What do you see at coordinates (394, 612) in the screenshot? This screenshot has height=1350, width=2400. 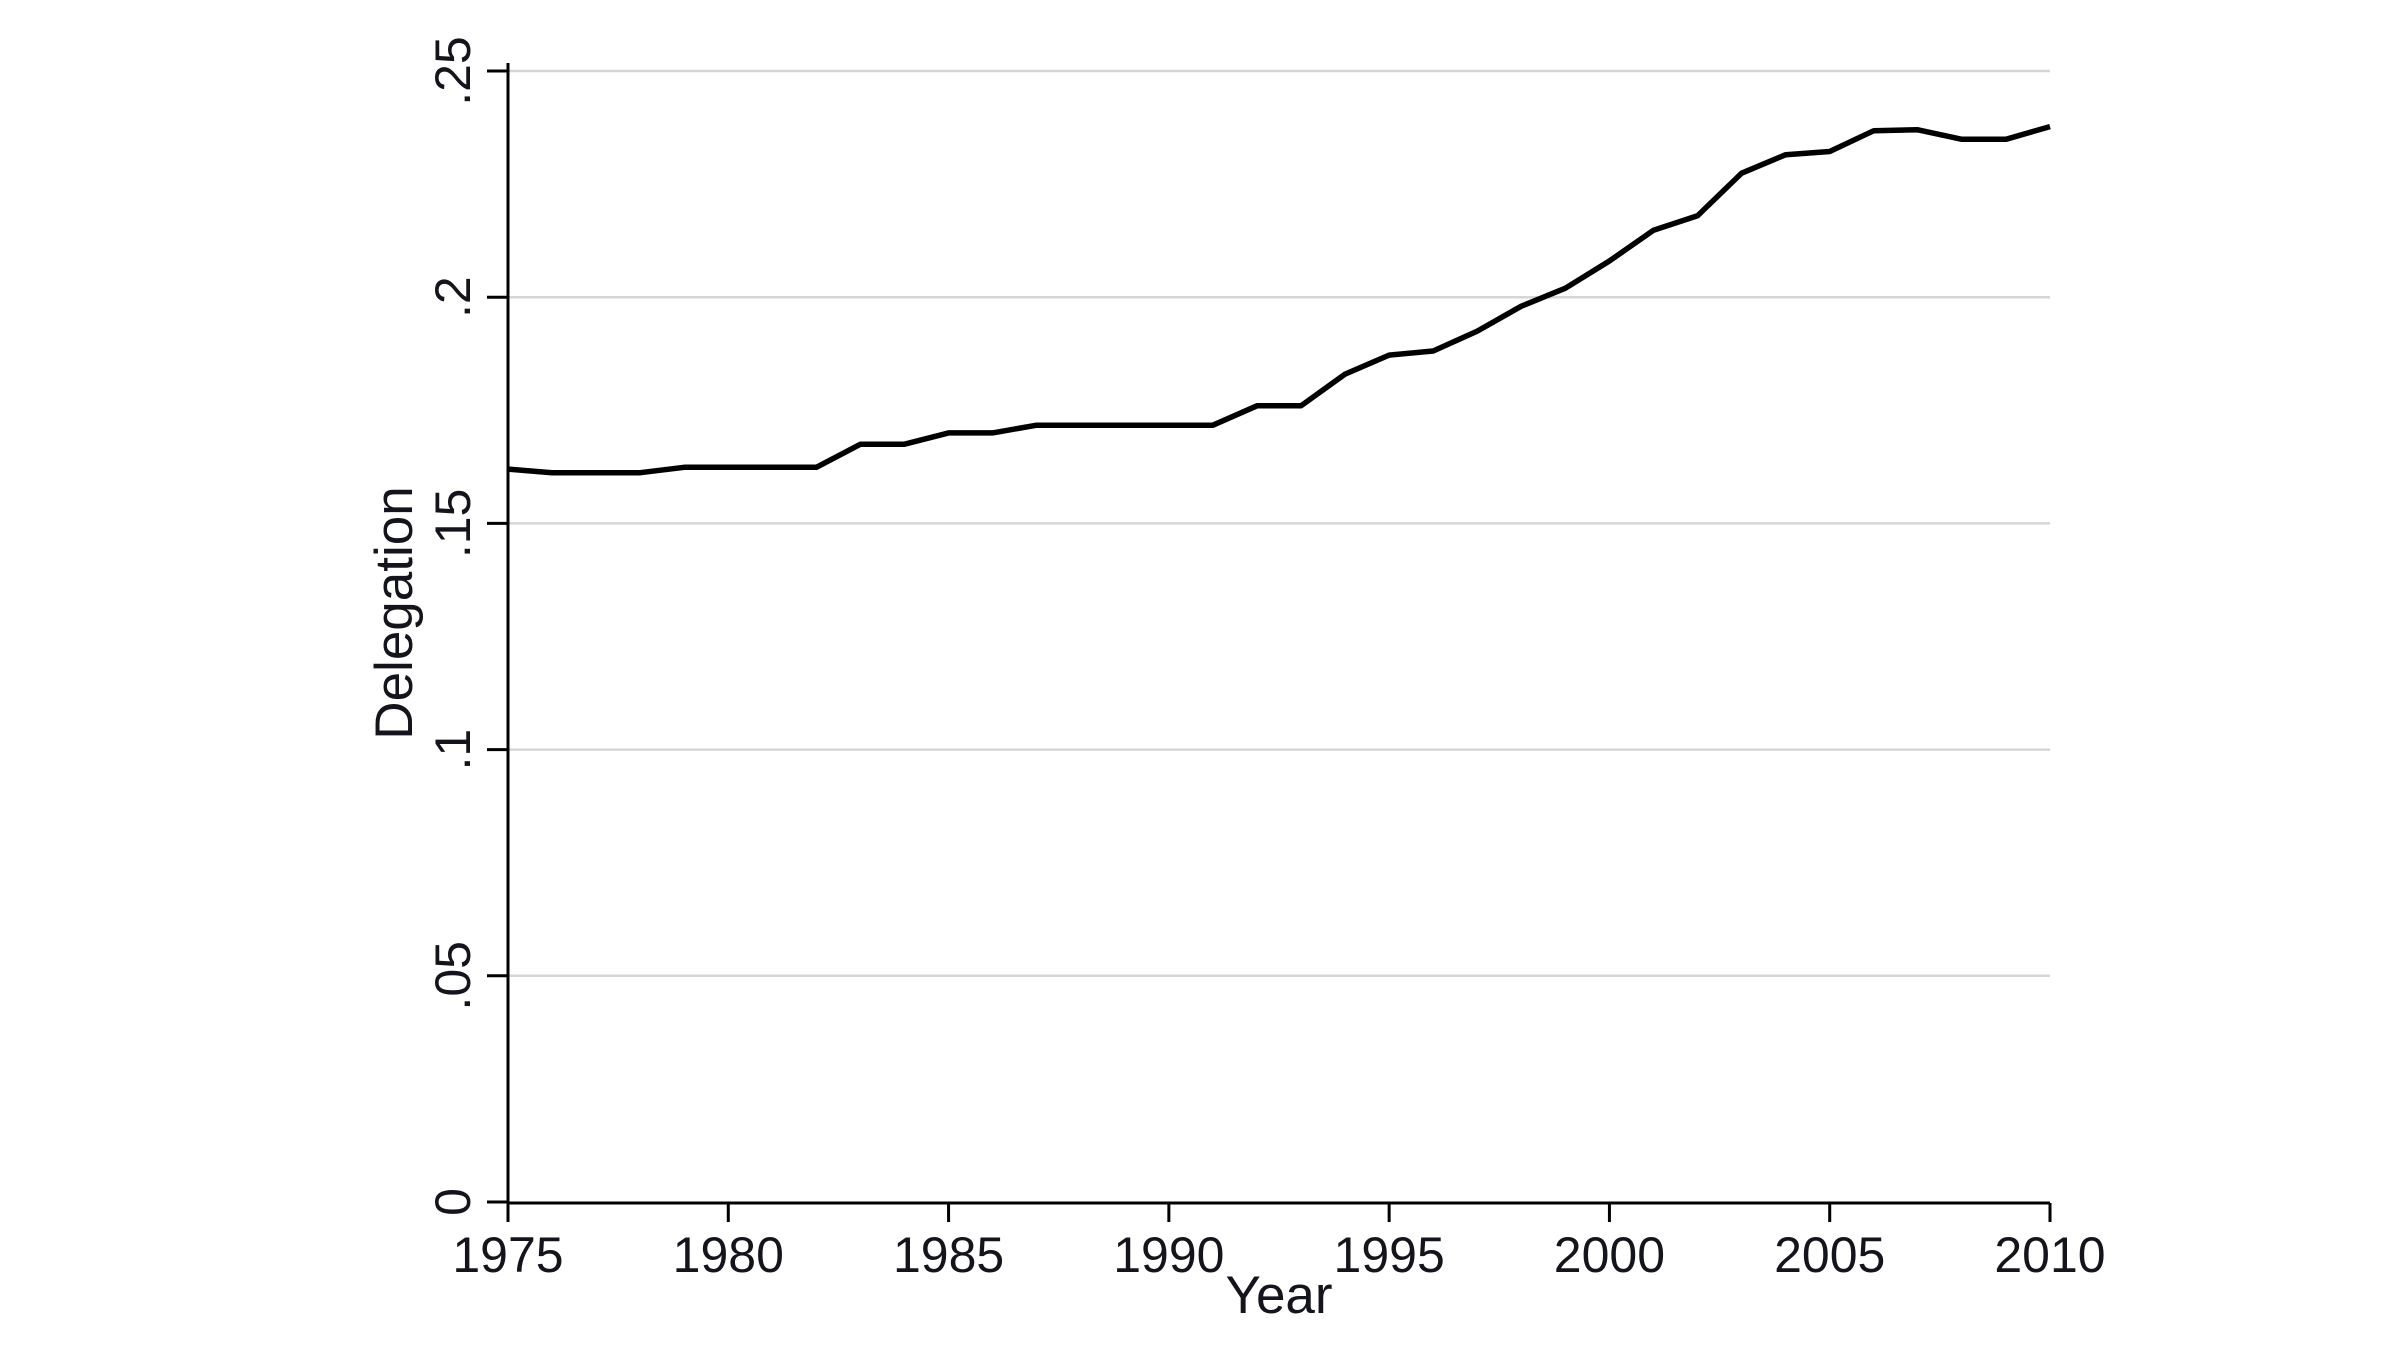 I see `y-axis-title: Delegation` at bounding box center [394, 612].